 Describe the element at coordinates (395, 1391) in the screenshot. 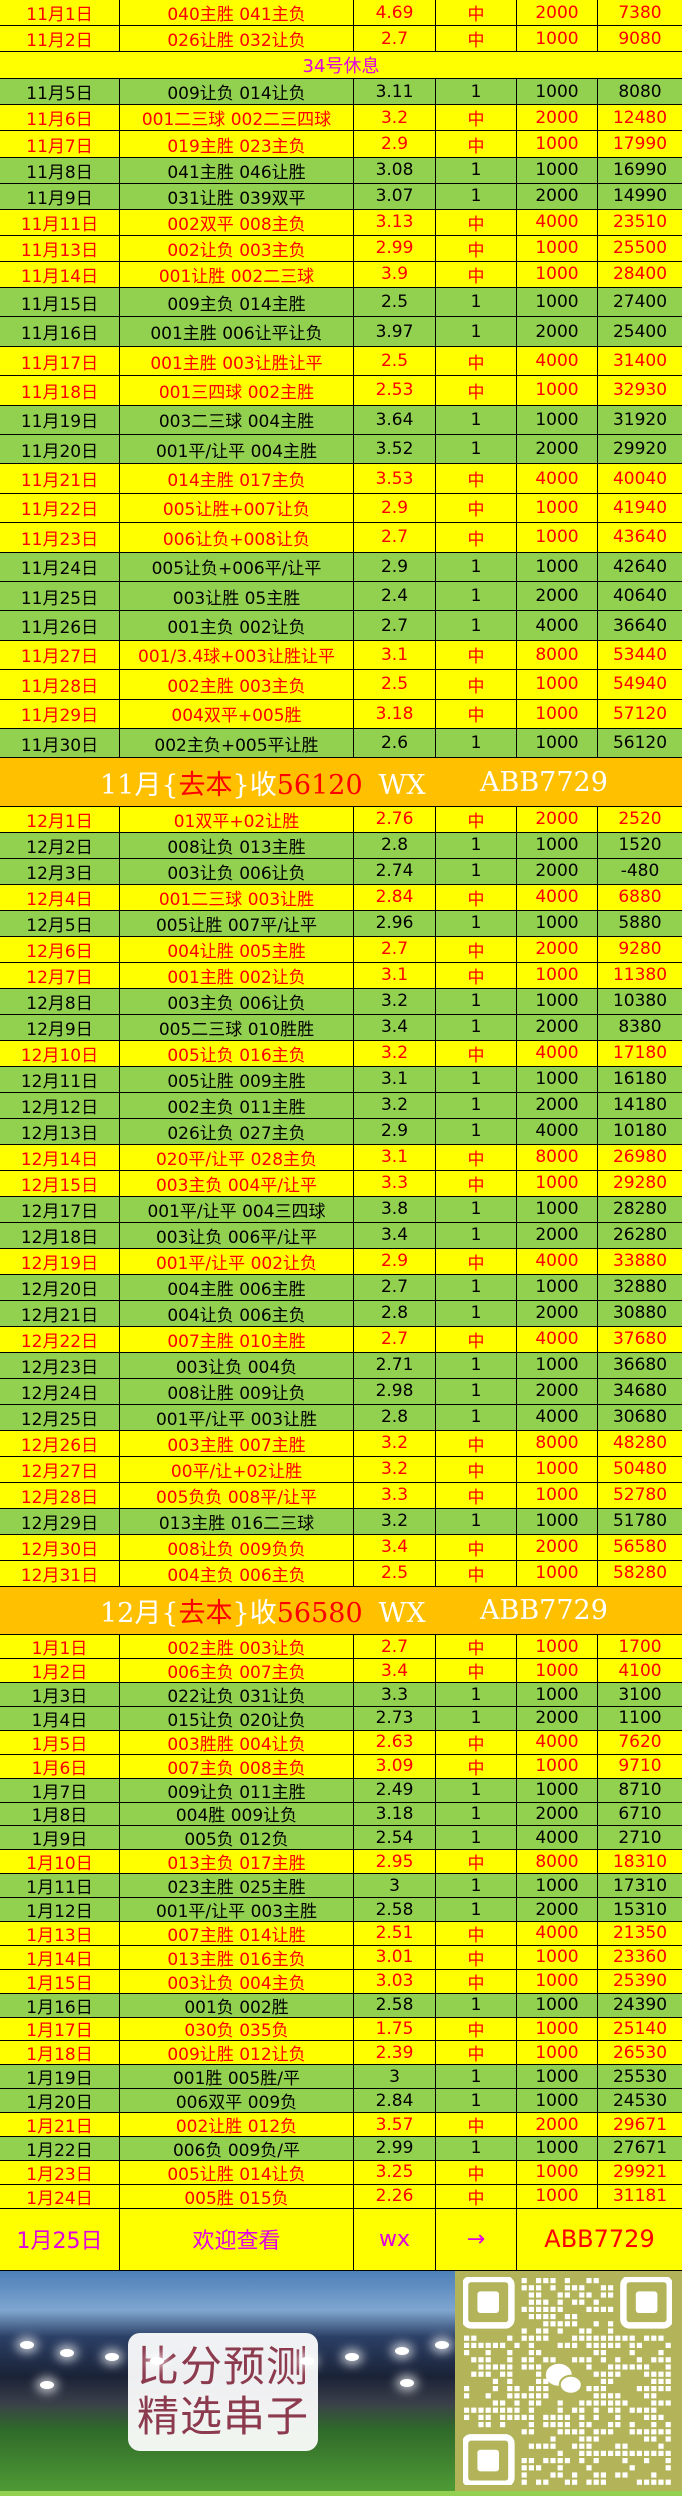

I see `odds-cell: 2.98` at that location.